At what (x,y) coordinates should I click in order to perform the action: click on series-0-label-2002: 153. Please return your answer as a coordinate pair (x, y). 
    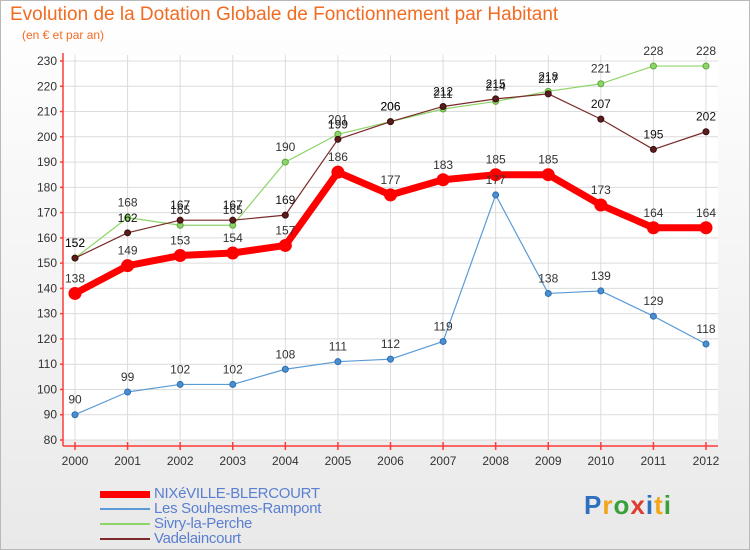
    Looking at the image, I should click on (180, 241).